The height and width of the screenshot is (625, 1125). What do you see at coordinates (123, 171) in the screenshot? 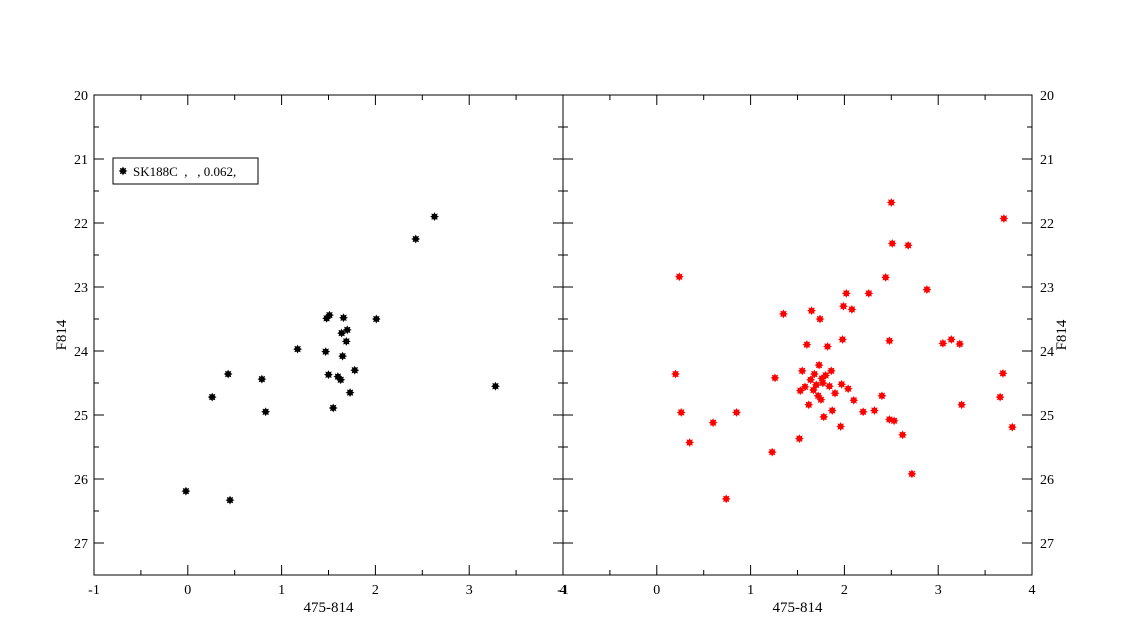
I see `legend-marker` at bounding box center [123, 171].